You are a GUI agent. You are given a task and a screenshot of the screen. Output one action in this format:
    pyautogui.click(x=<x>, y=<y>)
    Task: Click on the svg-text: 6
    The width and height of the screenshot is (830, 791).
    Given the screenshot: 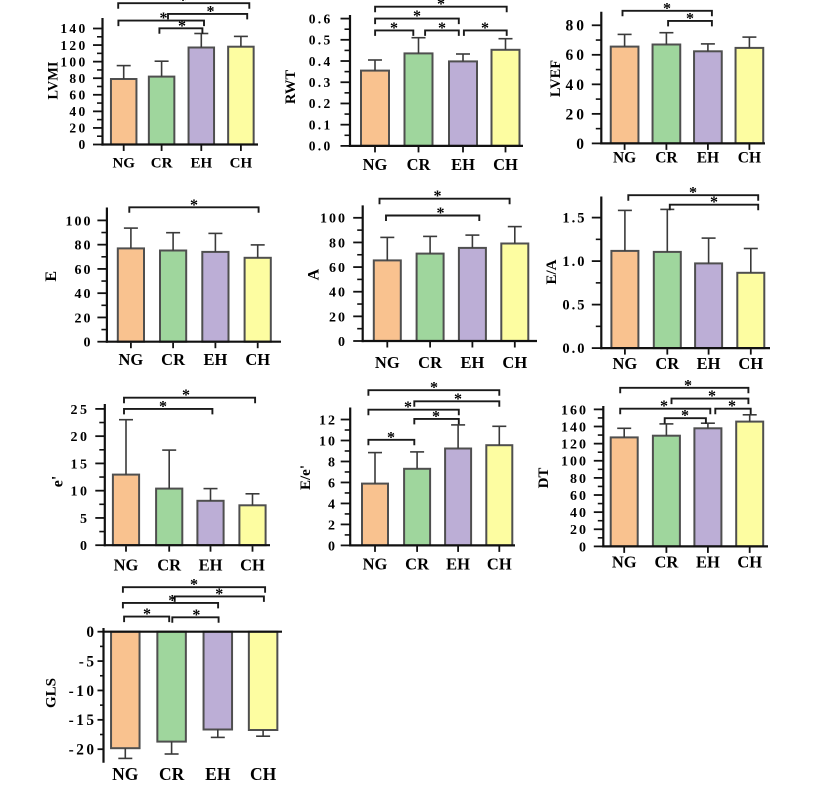 What is the action you would take?
    pyautogui.click(x=332, y=483)
    